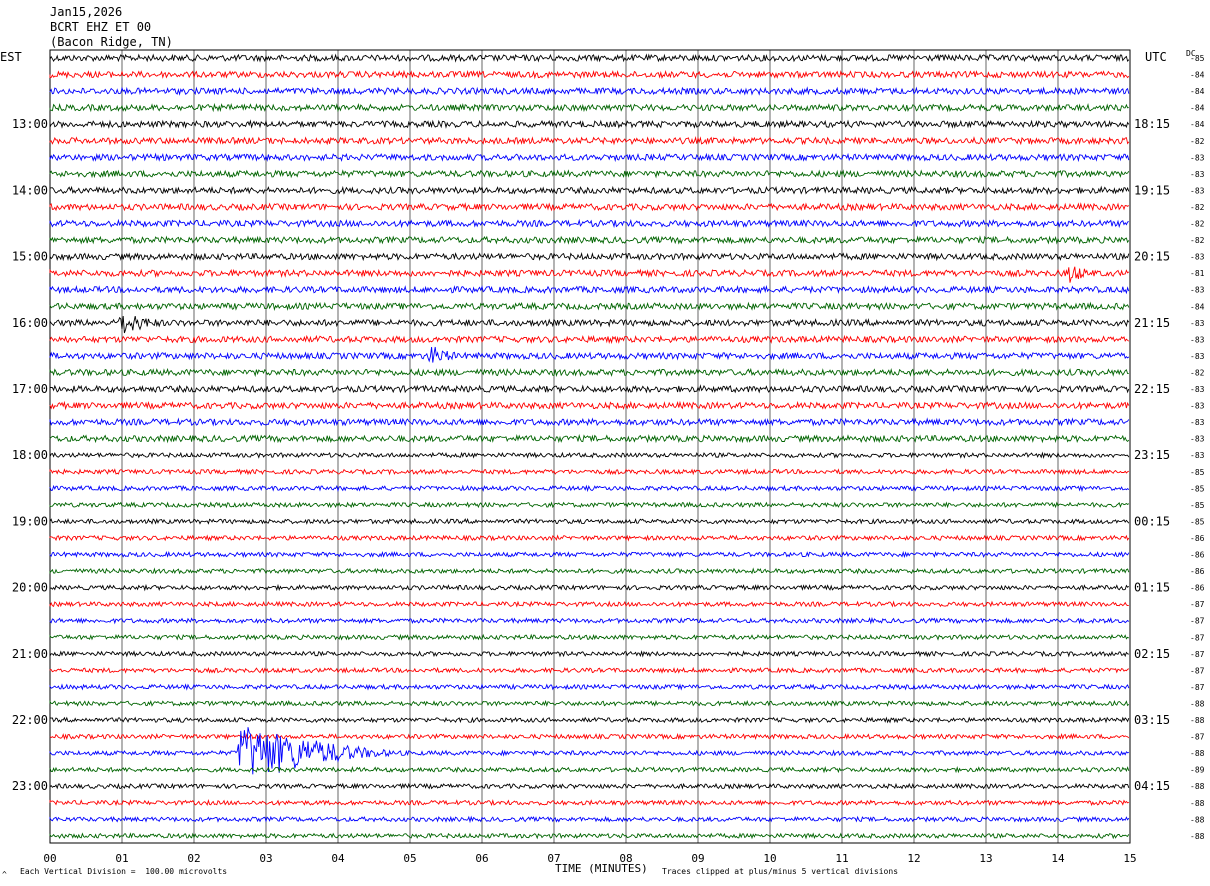  I want to click on corner-mark: ^, so click(4, 874).